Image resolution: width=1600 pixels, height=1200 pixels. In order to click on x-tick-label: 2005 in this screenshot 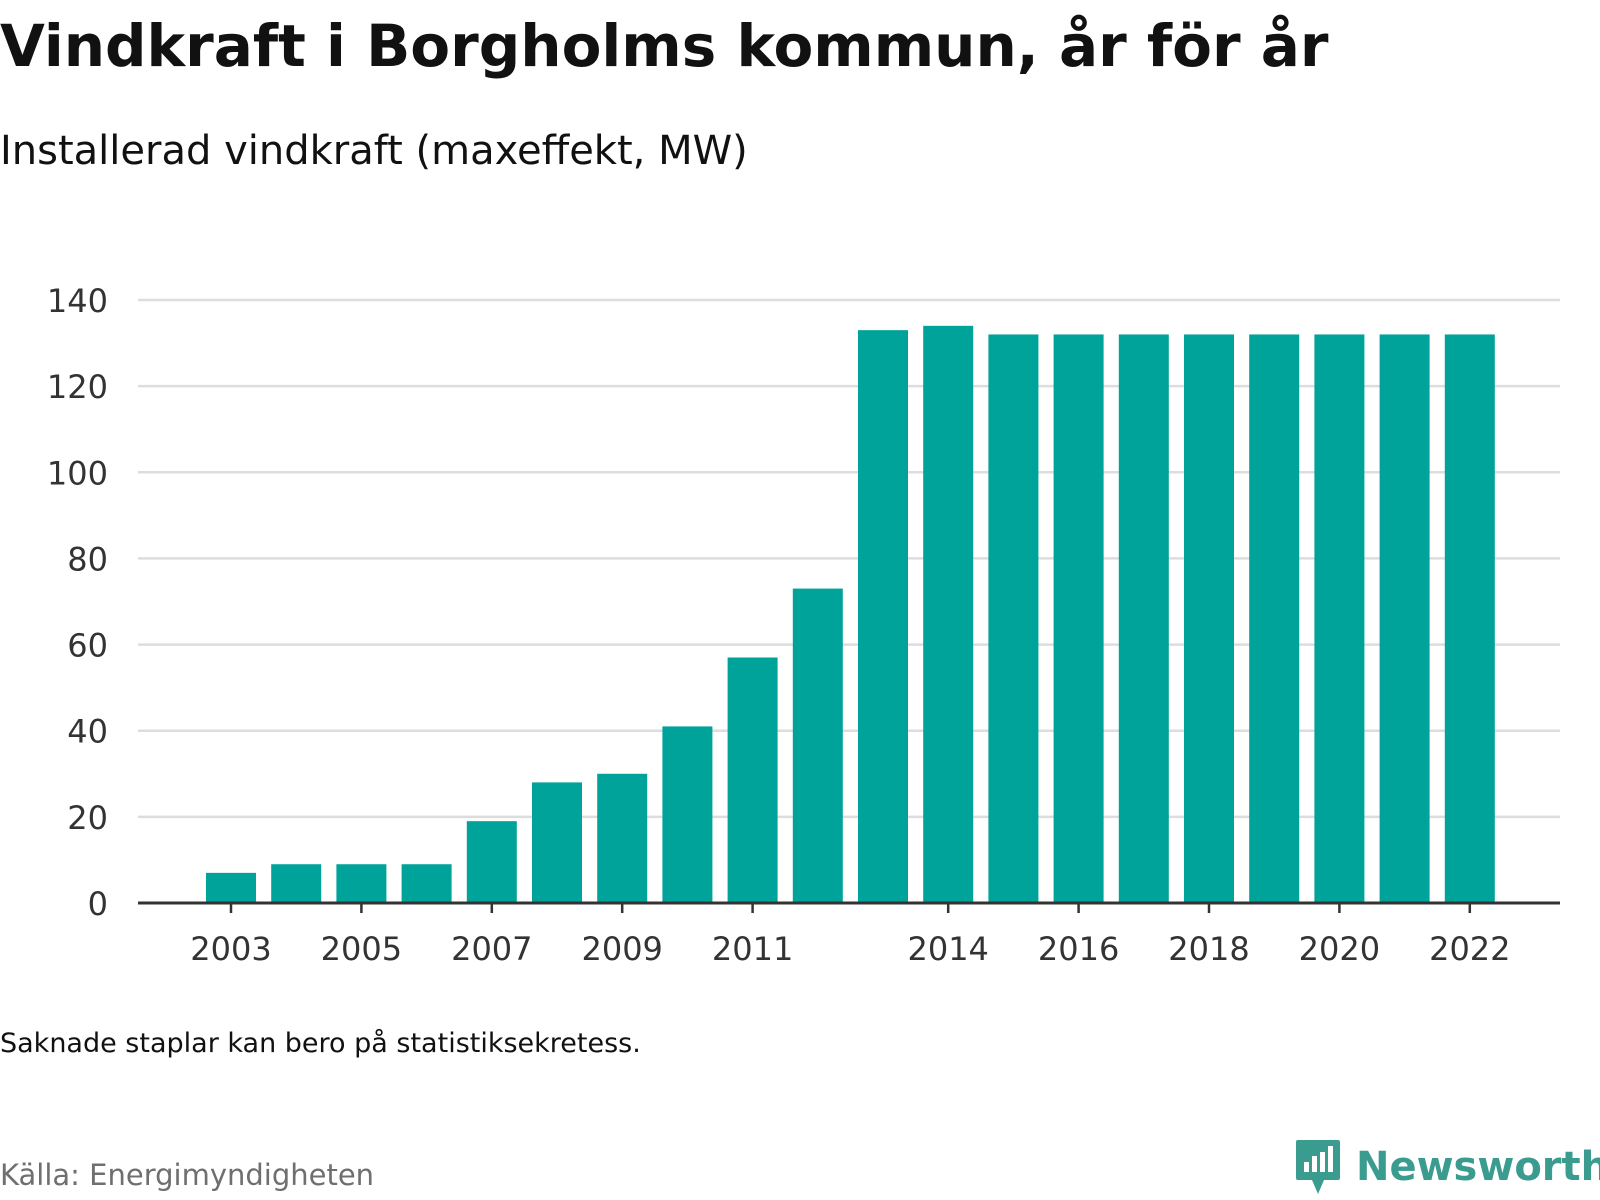, I will do `click(361, 949)`.